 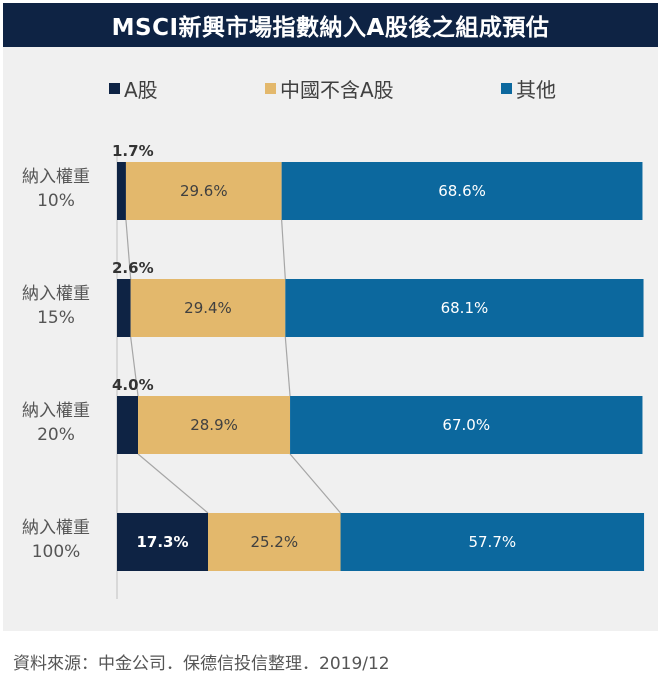 I want to click on data-label-2-1: 68.1%, so click(x=465, y=308).